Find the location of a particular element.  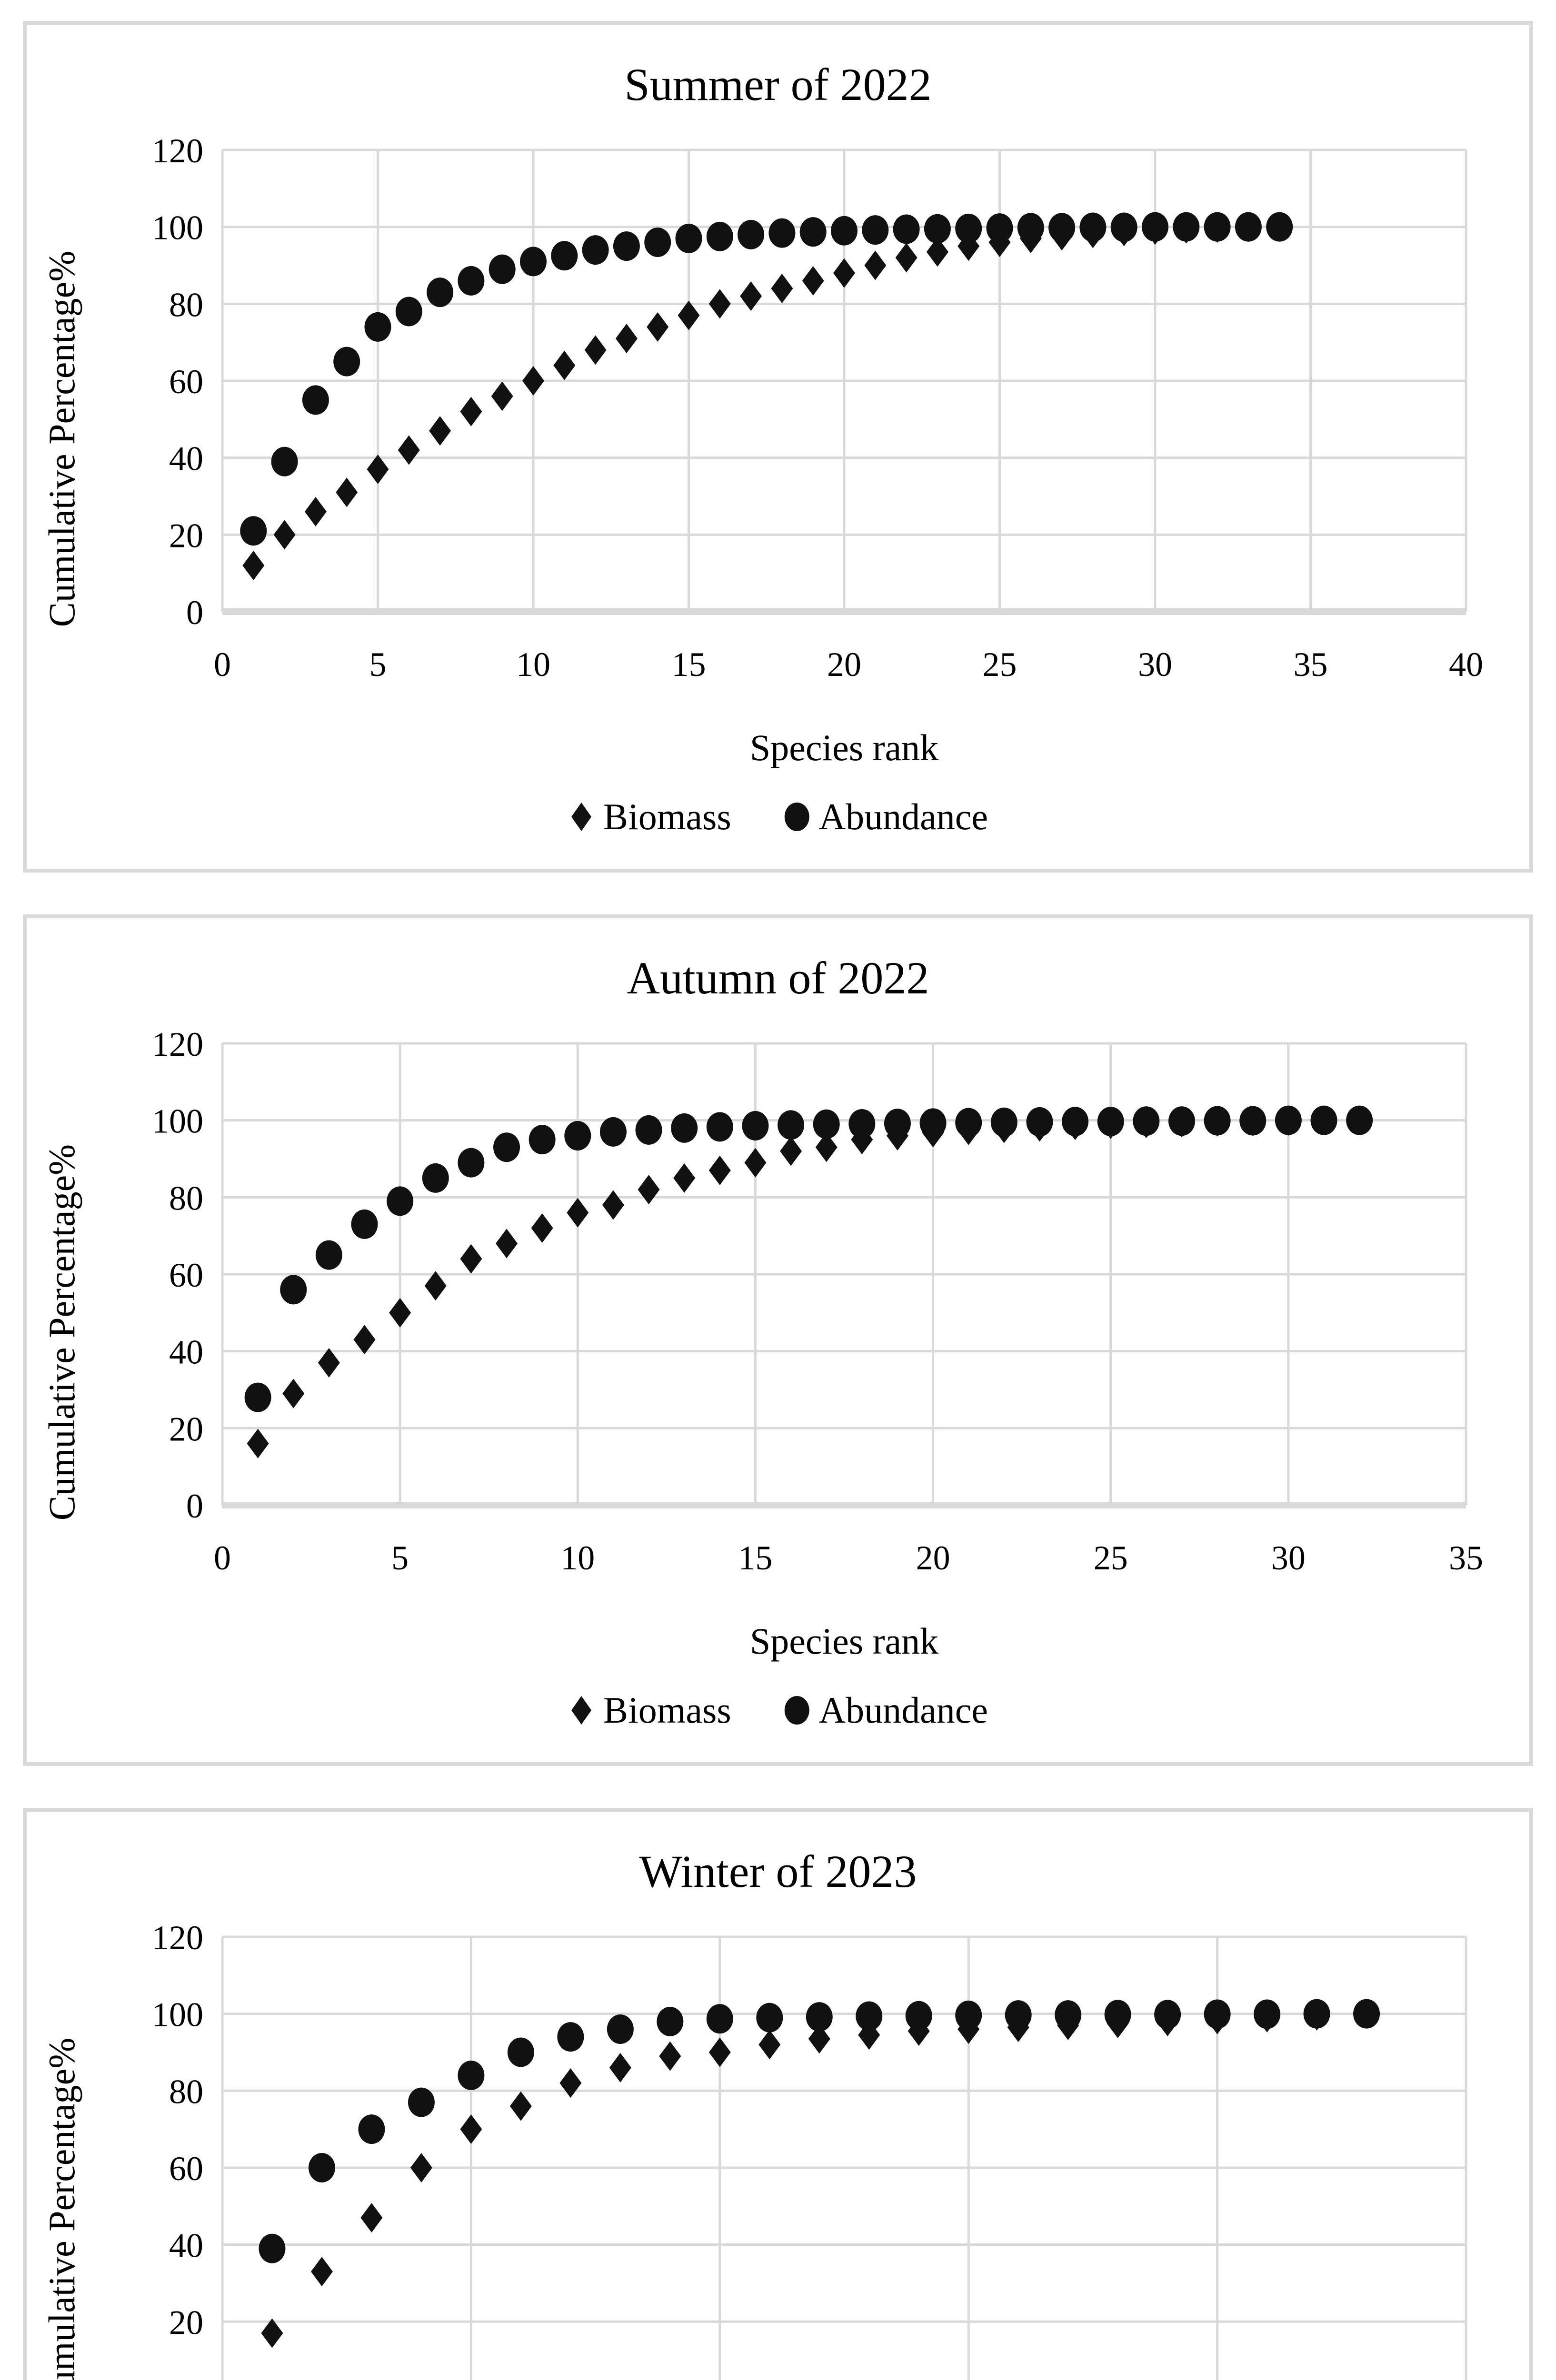

x-tick-label: 5 is located at coordinates (400, 1558).